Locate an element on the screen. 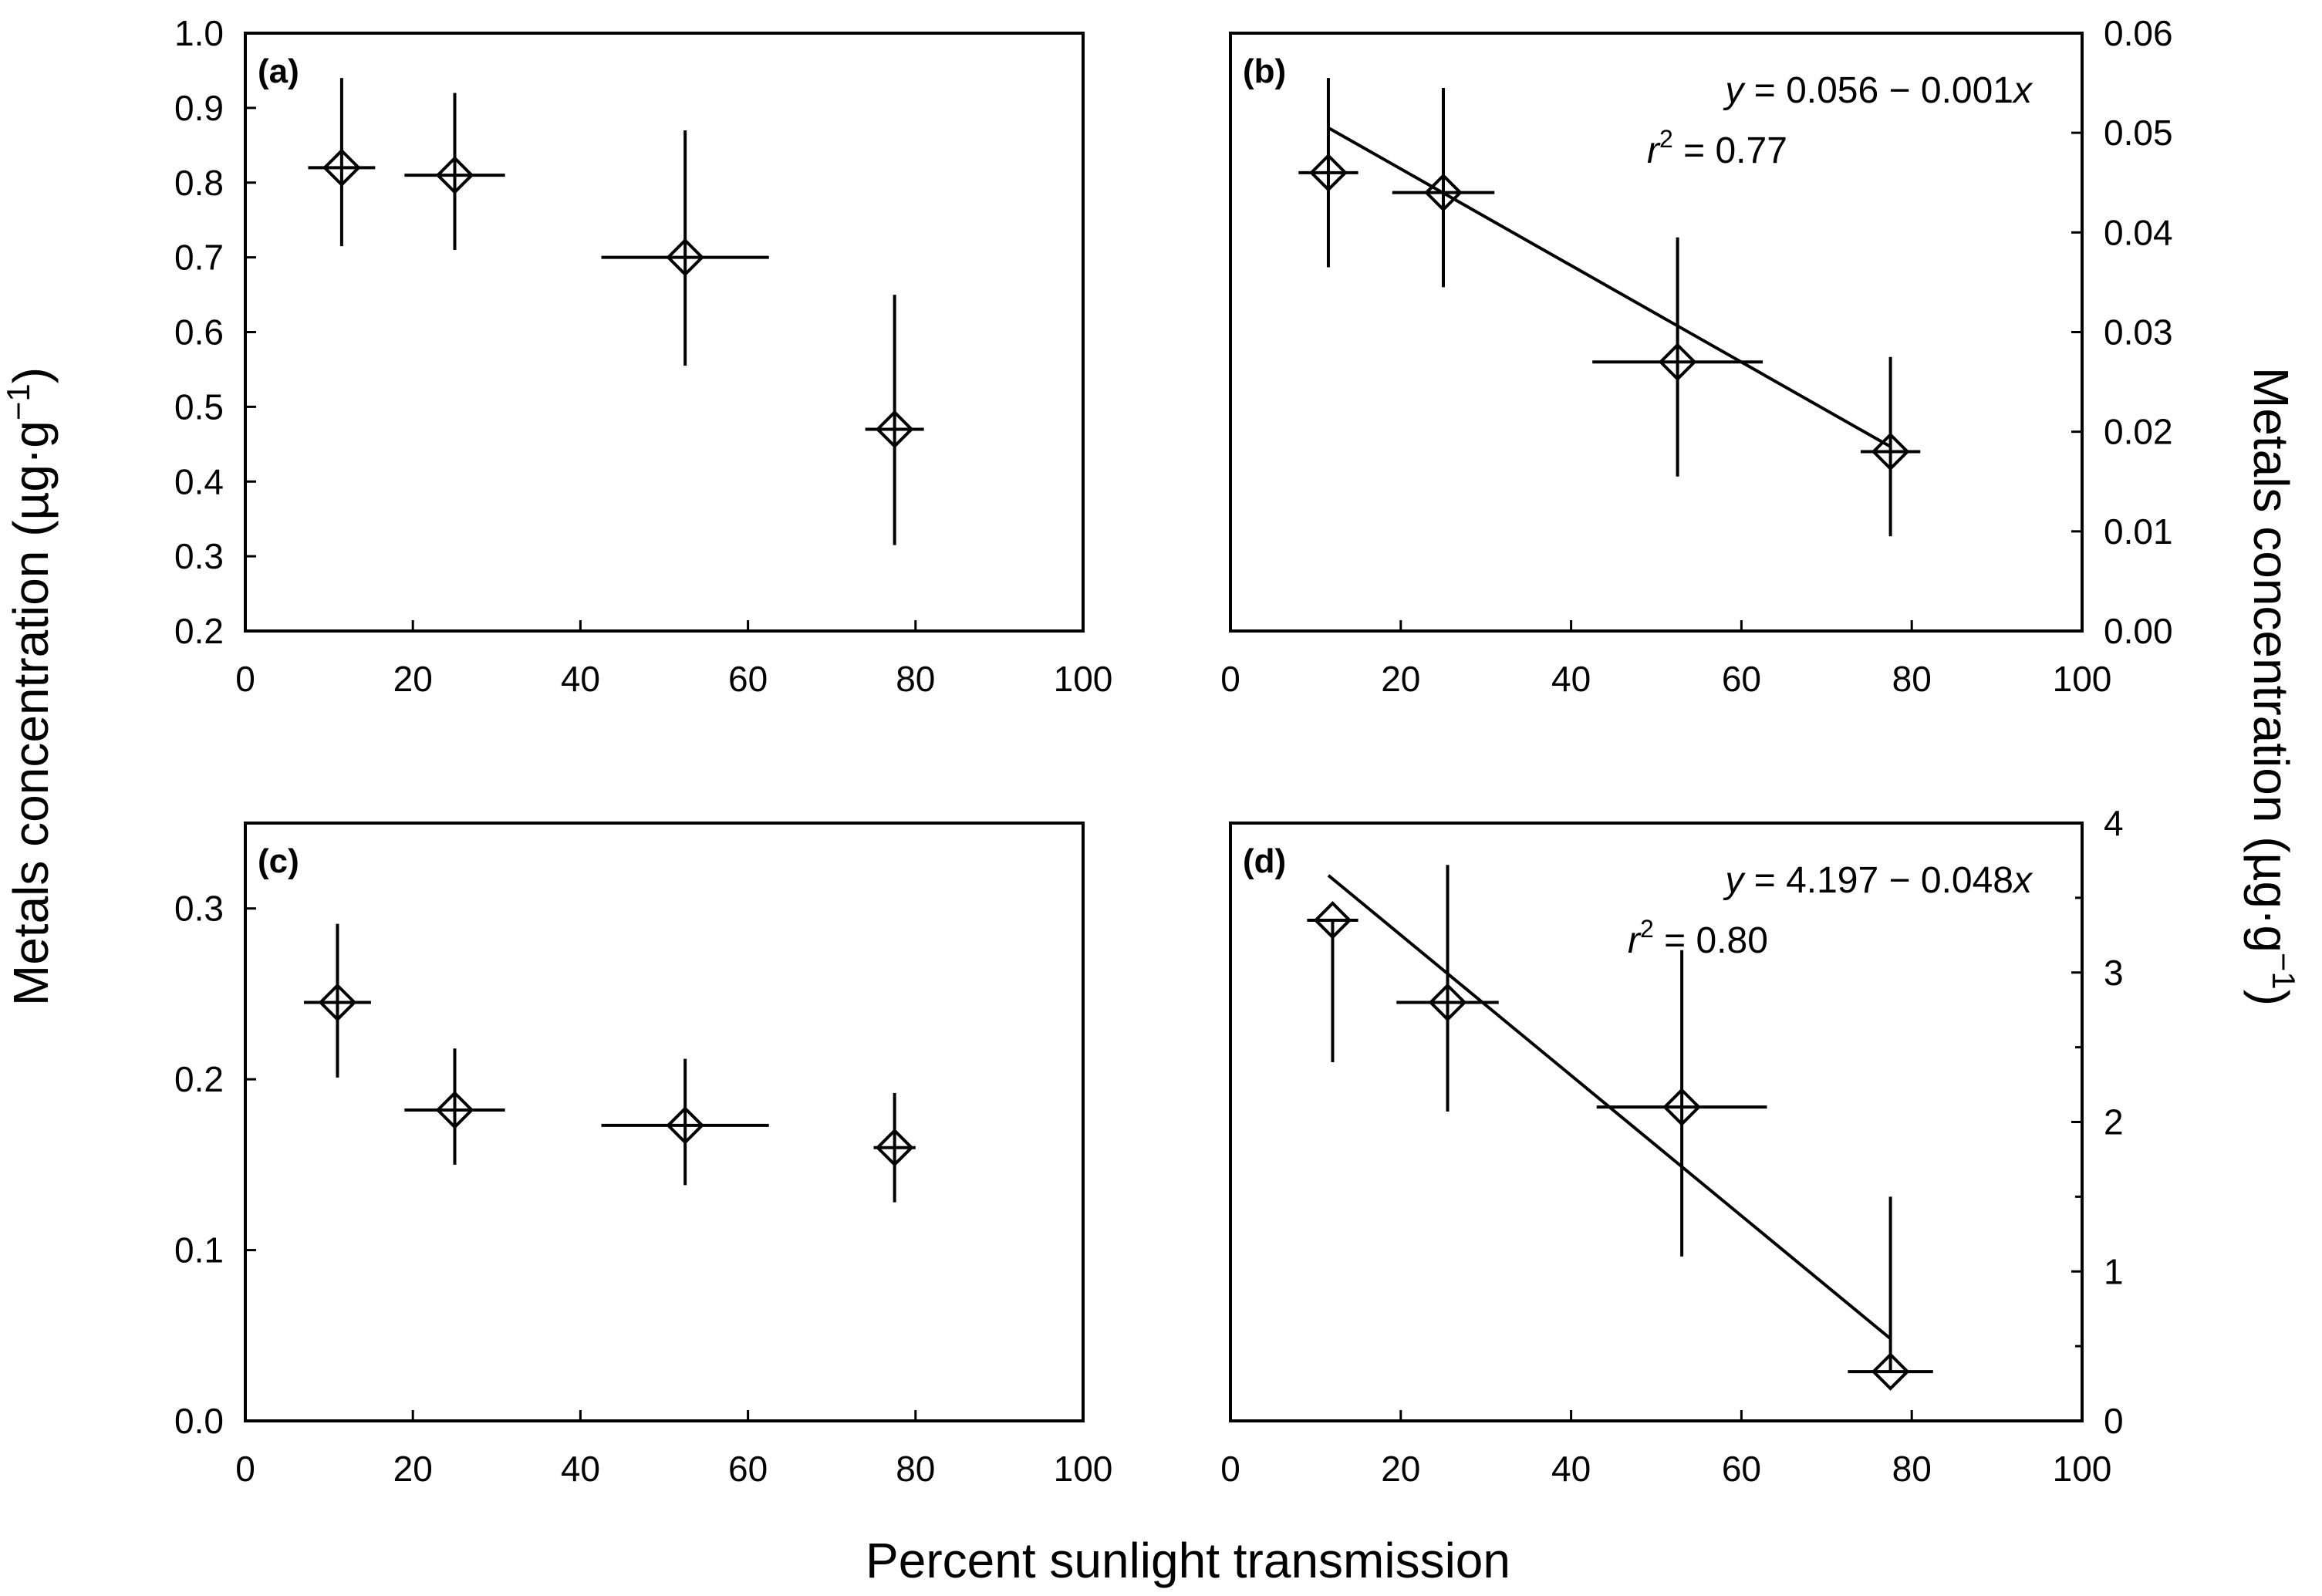 This screenshot has width=2322, height=1596. y-tick-label: 0.4 is located at coordinates (199, 481).